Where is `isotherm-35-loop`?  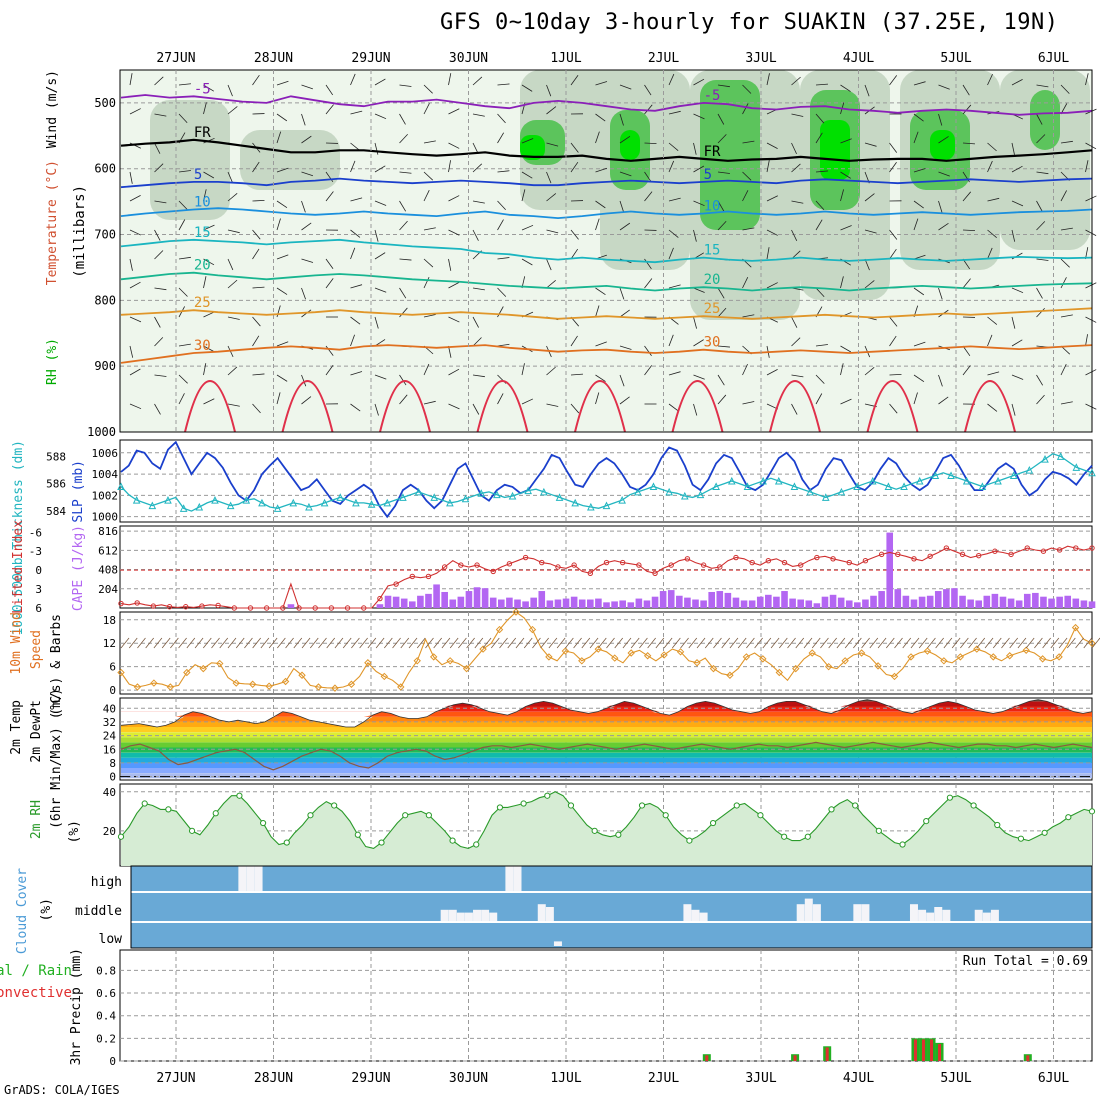
isotherm-35-loop is located at coordinates (697, 406).